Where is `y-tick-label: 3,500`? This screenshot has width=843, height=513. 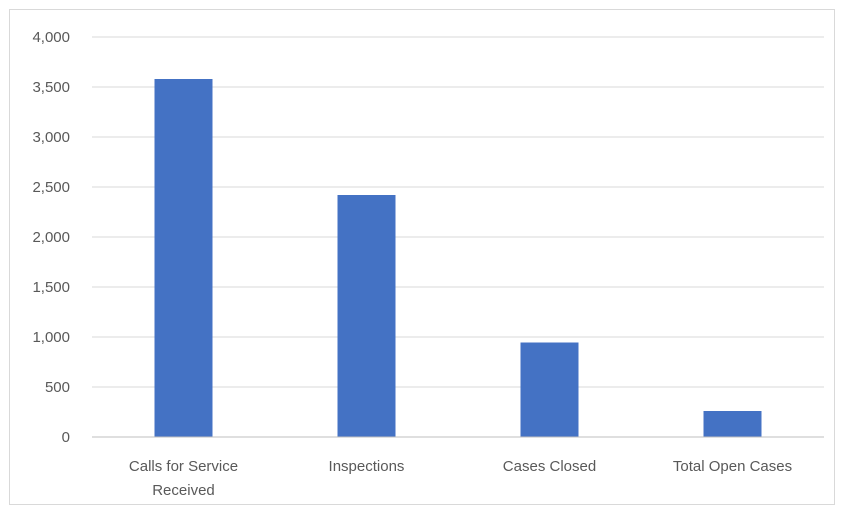 y-tick-label: 3,500 is located at coordinates (51, 87).